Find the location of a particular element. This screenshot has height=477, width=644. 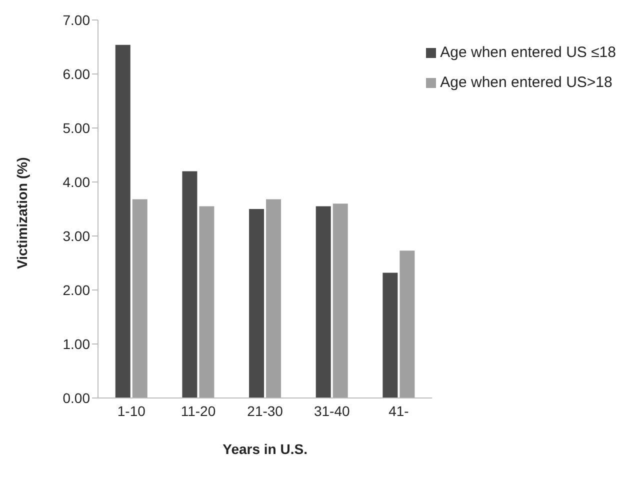

y-tick-label: 7.00 is located at coordinates (76, 20).